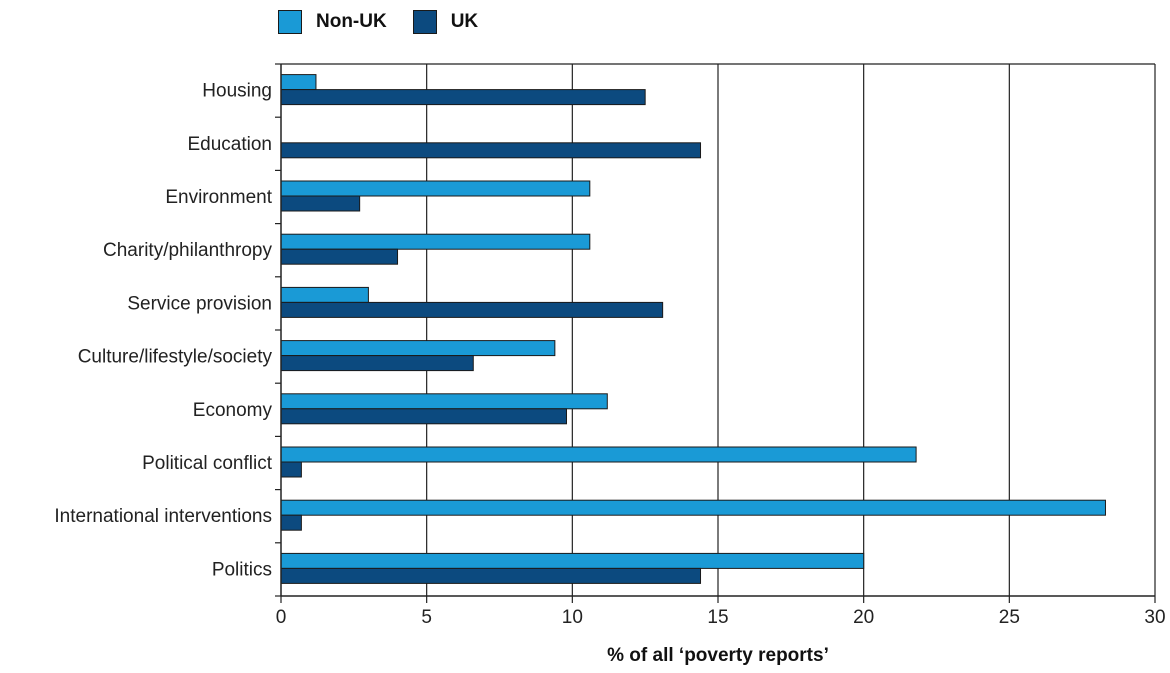 This screenshot has height=673, width=1170. What do you see at coordinates (237, 91) in the screenshot?
I see `category-label: Housing` at bounding box center [237, 91].